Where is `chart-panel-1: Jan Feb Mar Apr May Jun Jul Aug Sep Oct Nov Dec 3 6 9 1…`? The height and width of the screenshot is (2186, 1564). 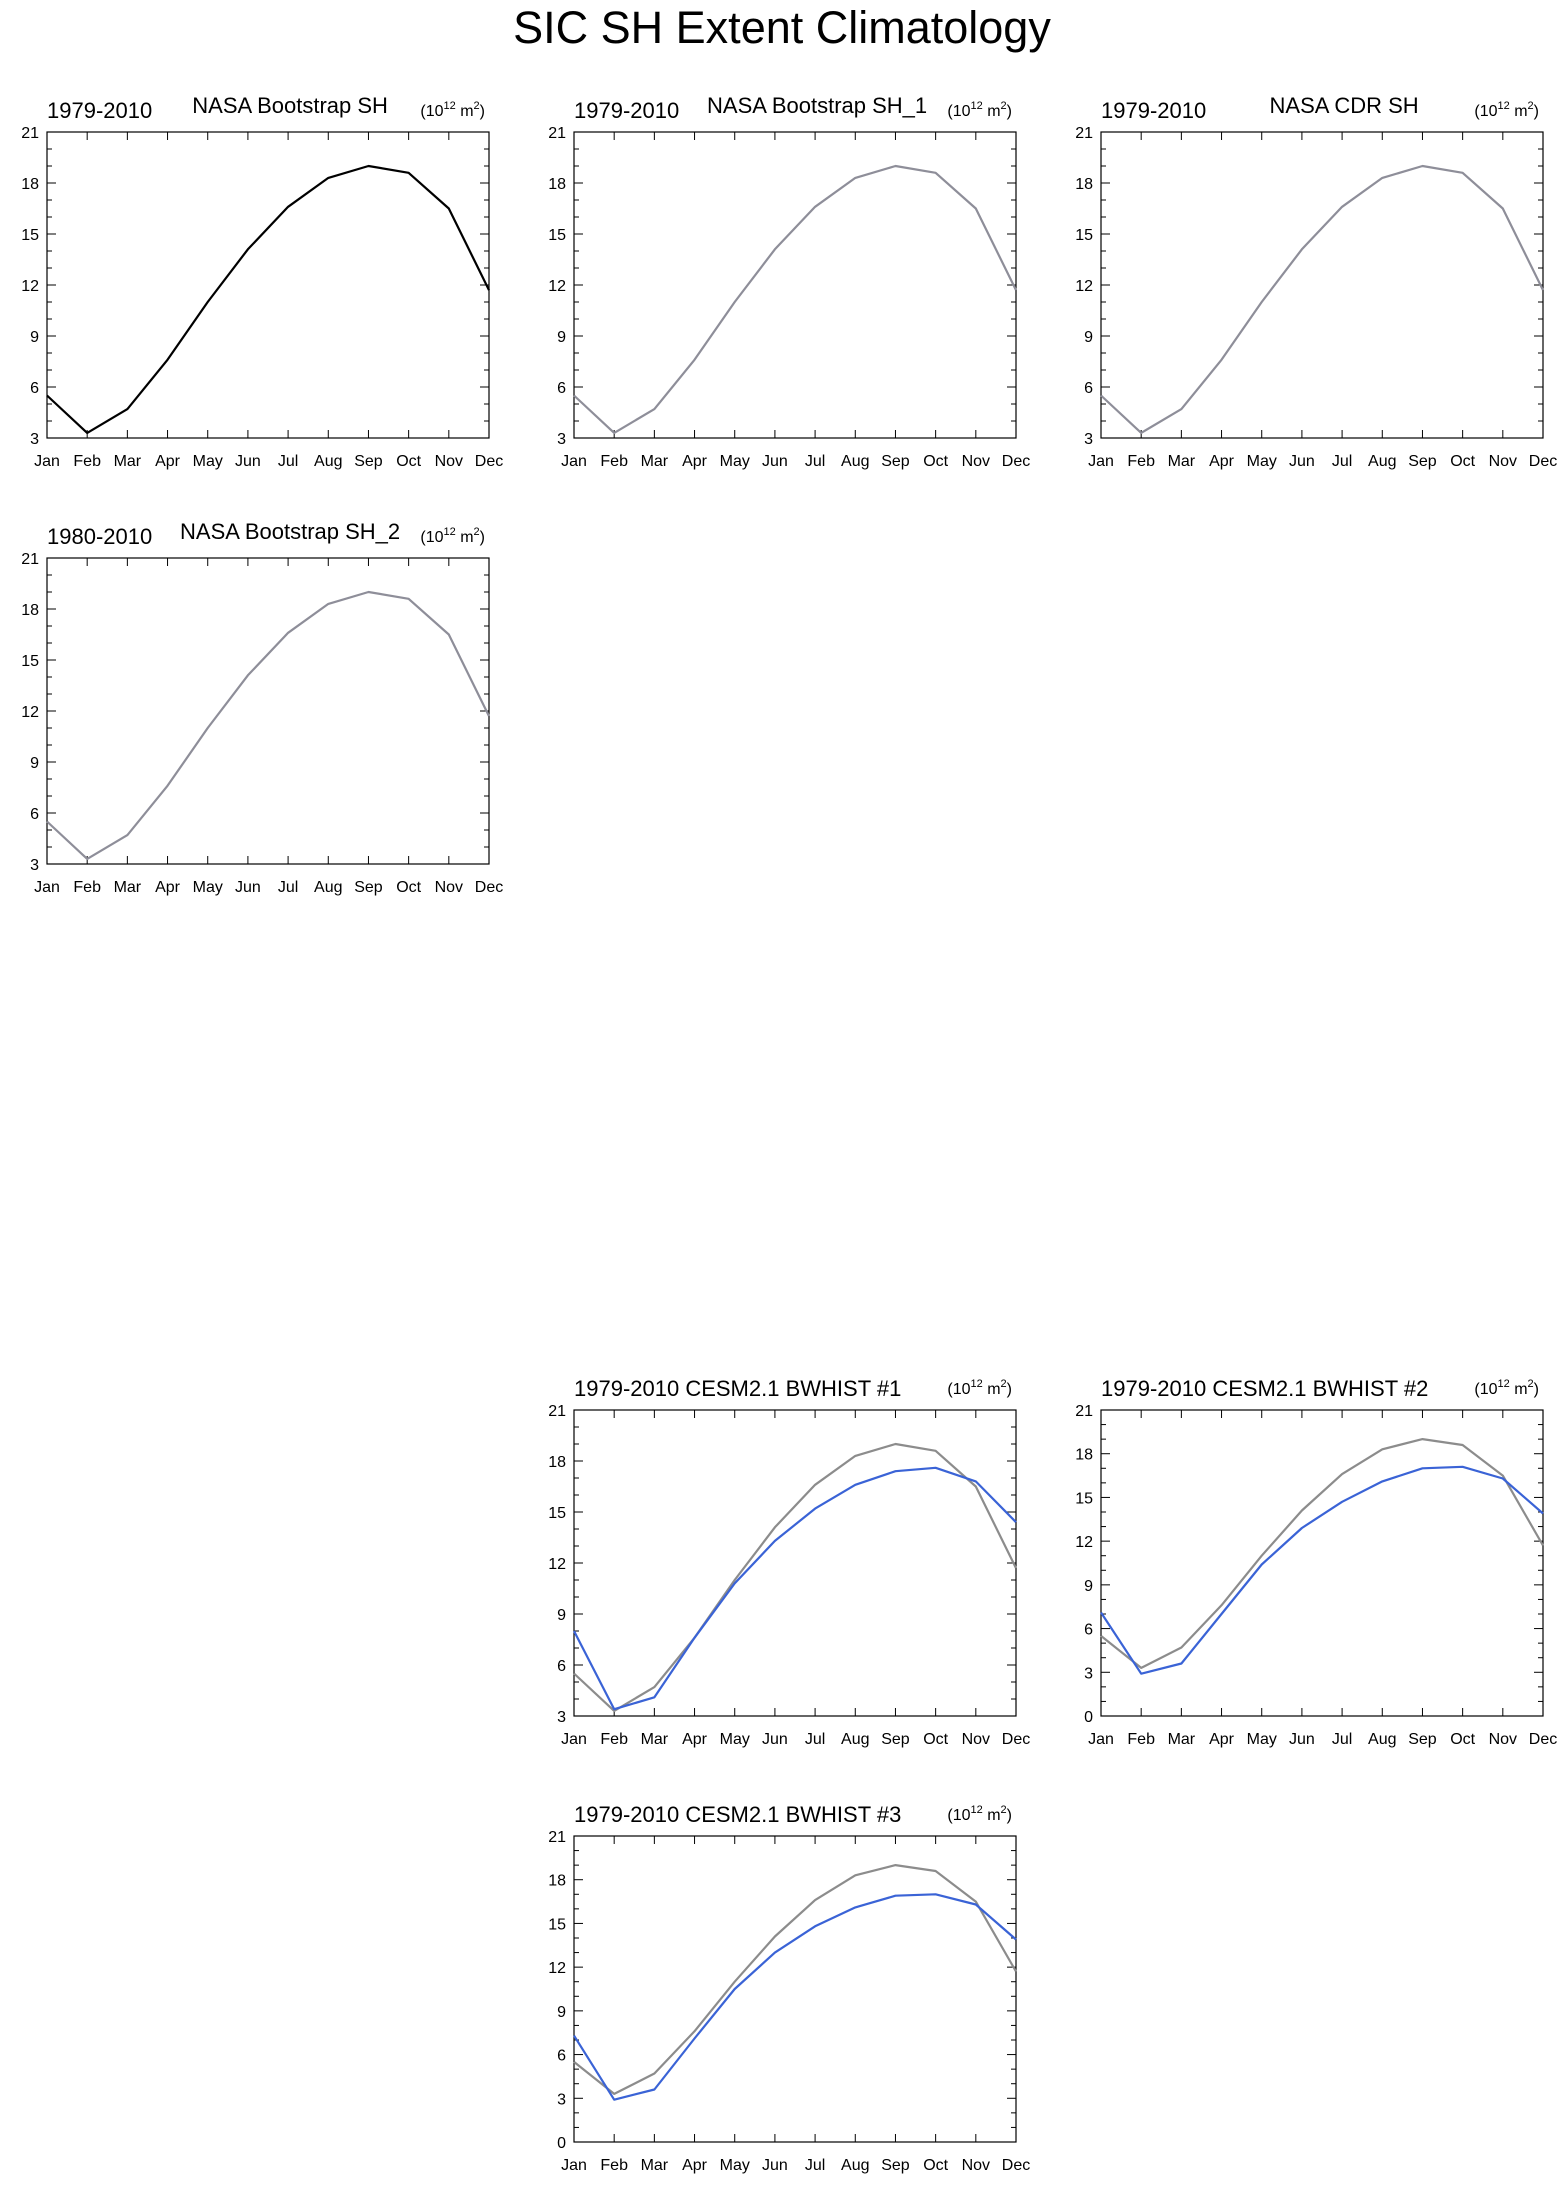
chart-panel-1: Jan Feb Mar Apr May Jun Jul Aug Sep Oct Nov Dec 3 6 9 1… is located at coordinates (262, 281).